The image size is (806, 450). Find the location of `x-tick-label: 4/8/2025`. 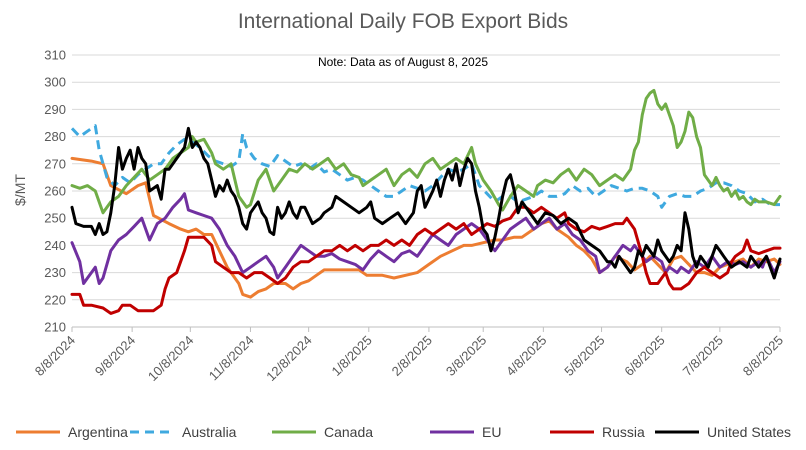

x-tick-label: 4/8/2025 is located at coordinates (526, 356).